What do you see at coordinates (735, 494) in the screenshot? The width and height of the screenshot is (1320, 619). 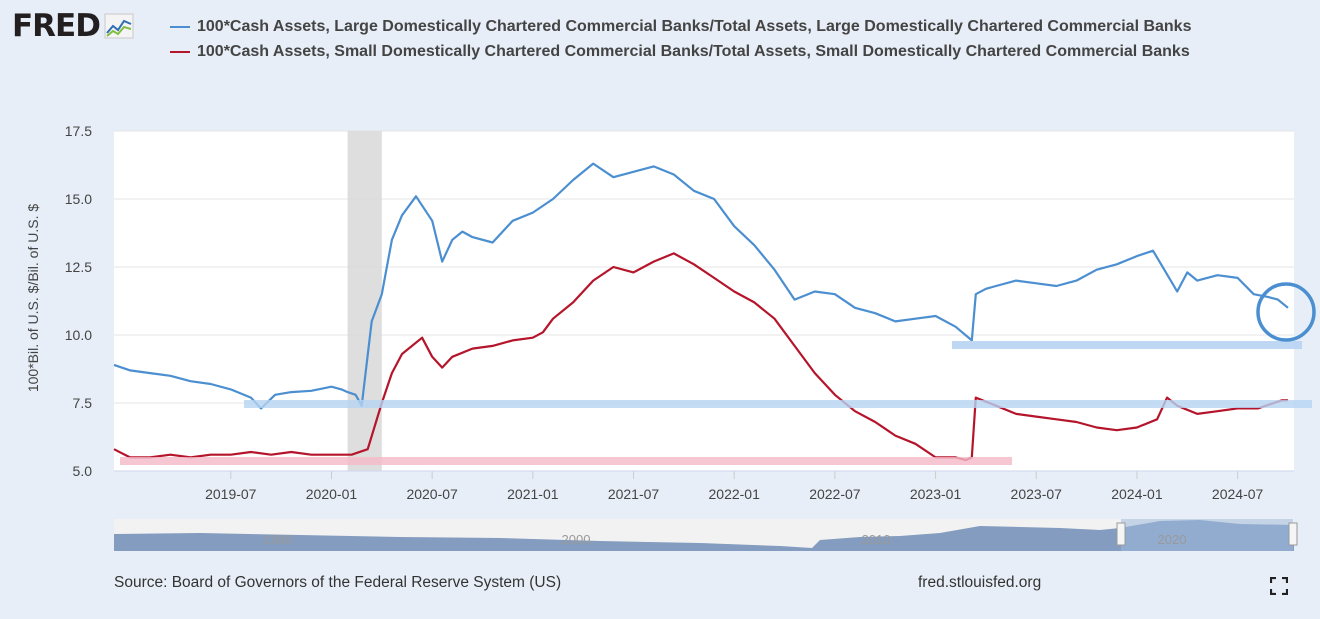 I see `x-tick-label: 2022-01` at bounding box center [735, 494].